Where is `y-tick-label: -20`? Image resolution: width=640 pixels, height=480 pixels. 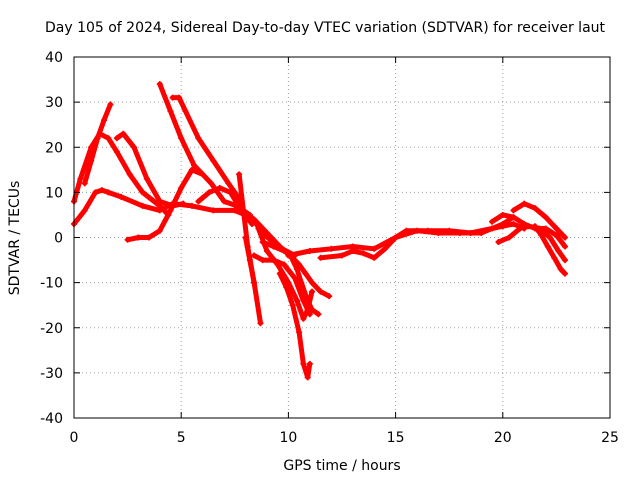 y-tick-label: -20 is located at coordinates (51, 329).